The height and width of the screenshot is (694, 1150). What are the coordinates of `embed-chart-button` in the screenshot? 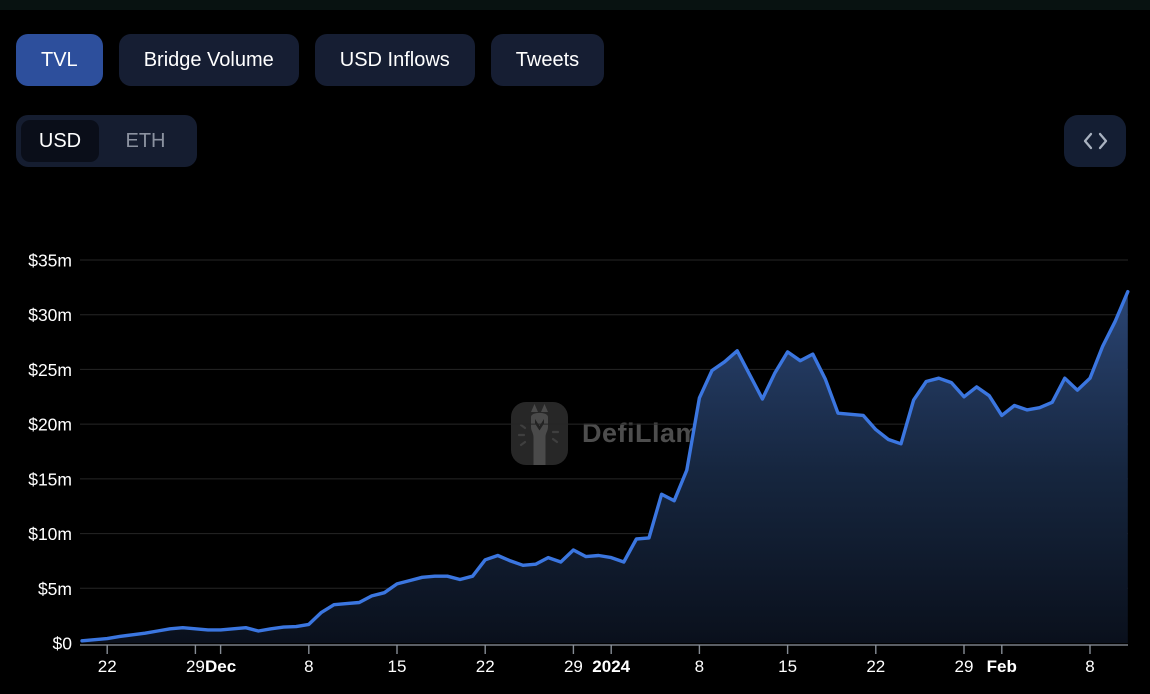 It's located at (1095, 141).